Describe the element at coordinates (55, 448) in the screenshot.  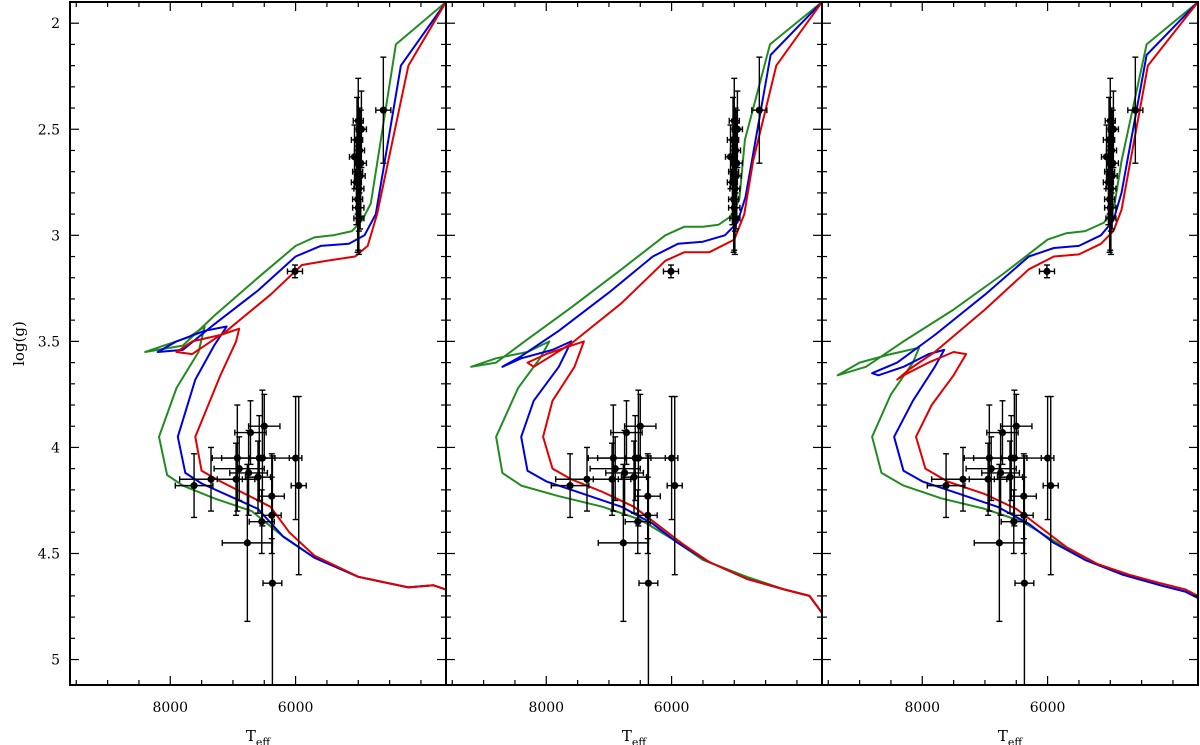
I see `y-tick-label: 4` at that location.